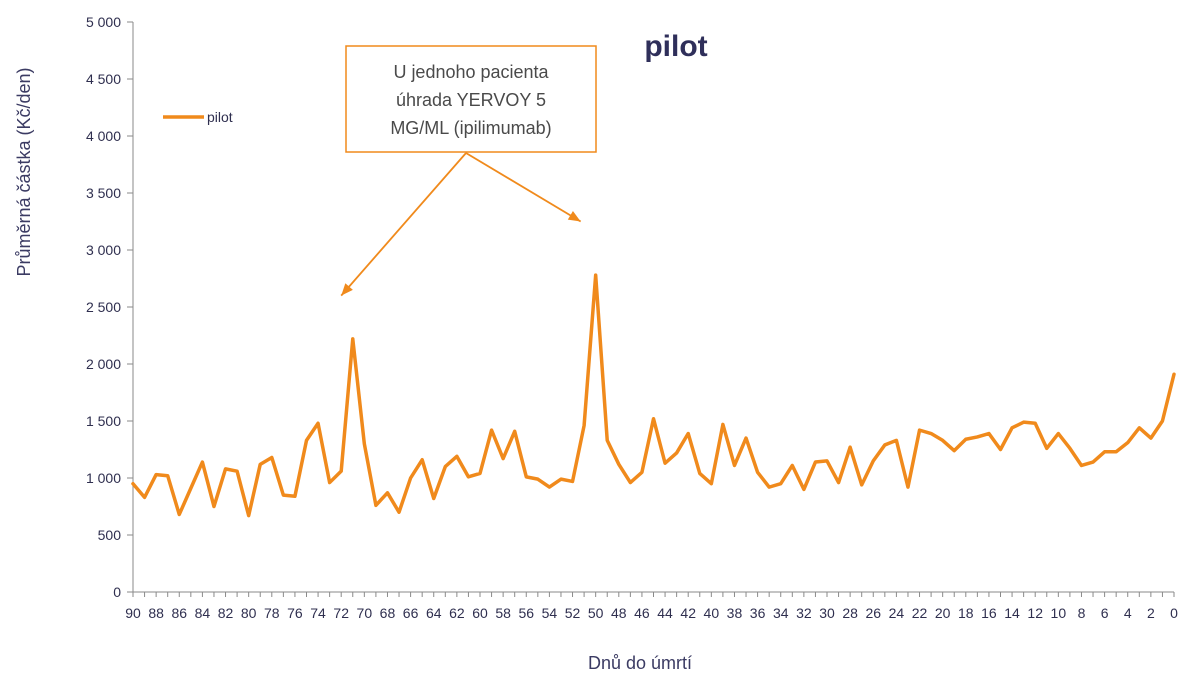 This screenshot has width=1181, height=679. Describe the element at coordinates (873, 613) in the screenshot. I see `x-tick-label: 26` at that location.